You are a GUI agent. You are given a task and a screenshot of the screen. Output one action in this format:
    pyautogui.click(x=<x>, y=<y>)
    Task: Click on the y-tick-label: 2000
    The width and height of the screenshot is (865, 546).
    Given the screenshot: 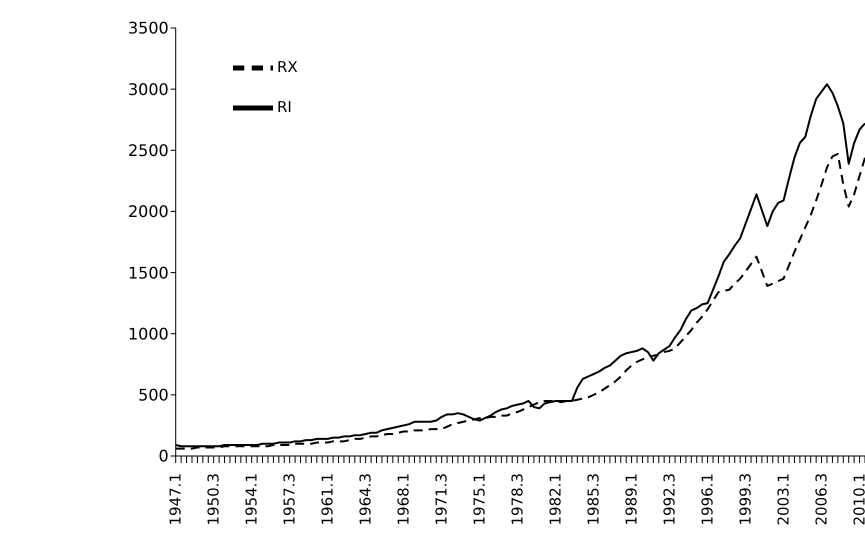 What is the action you would take?
    pyautogui.click(x=148, y=212)
    